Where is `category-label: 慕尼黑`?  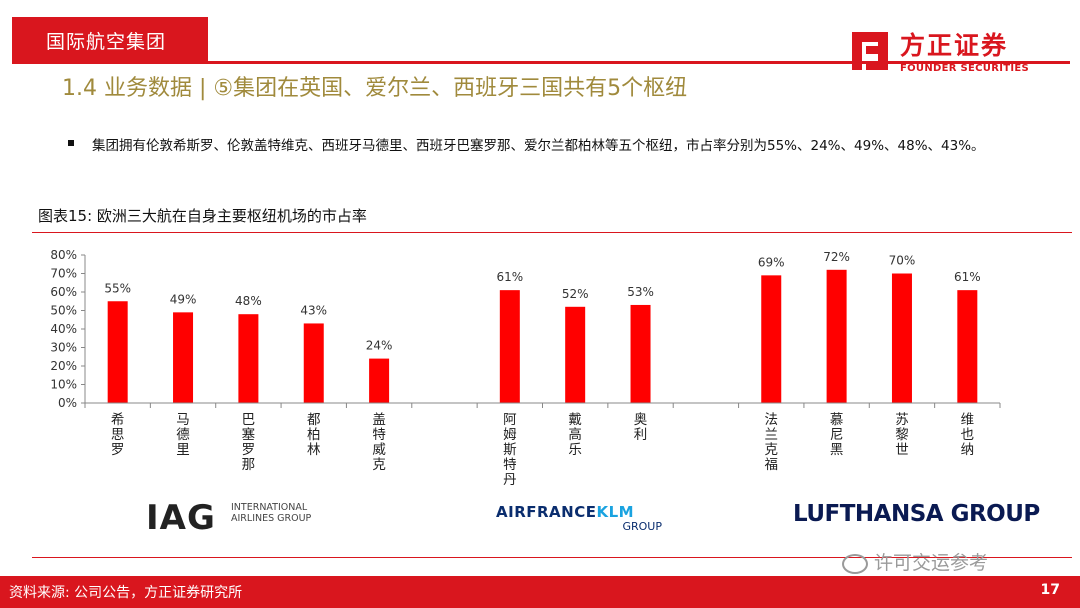 category-label: 慕尼黑 is located at coordinates (837, 435).